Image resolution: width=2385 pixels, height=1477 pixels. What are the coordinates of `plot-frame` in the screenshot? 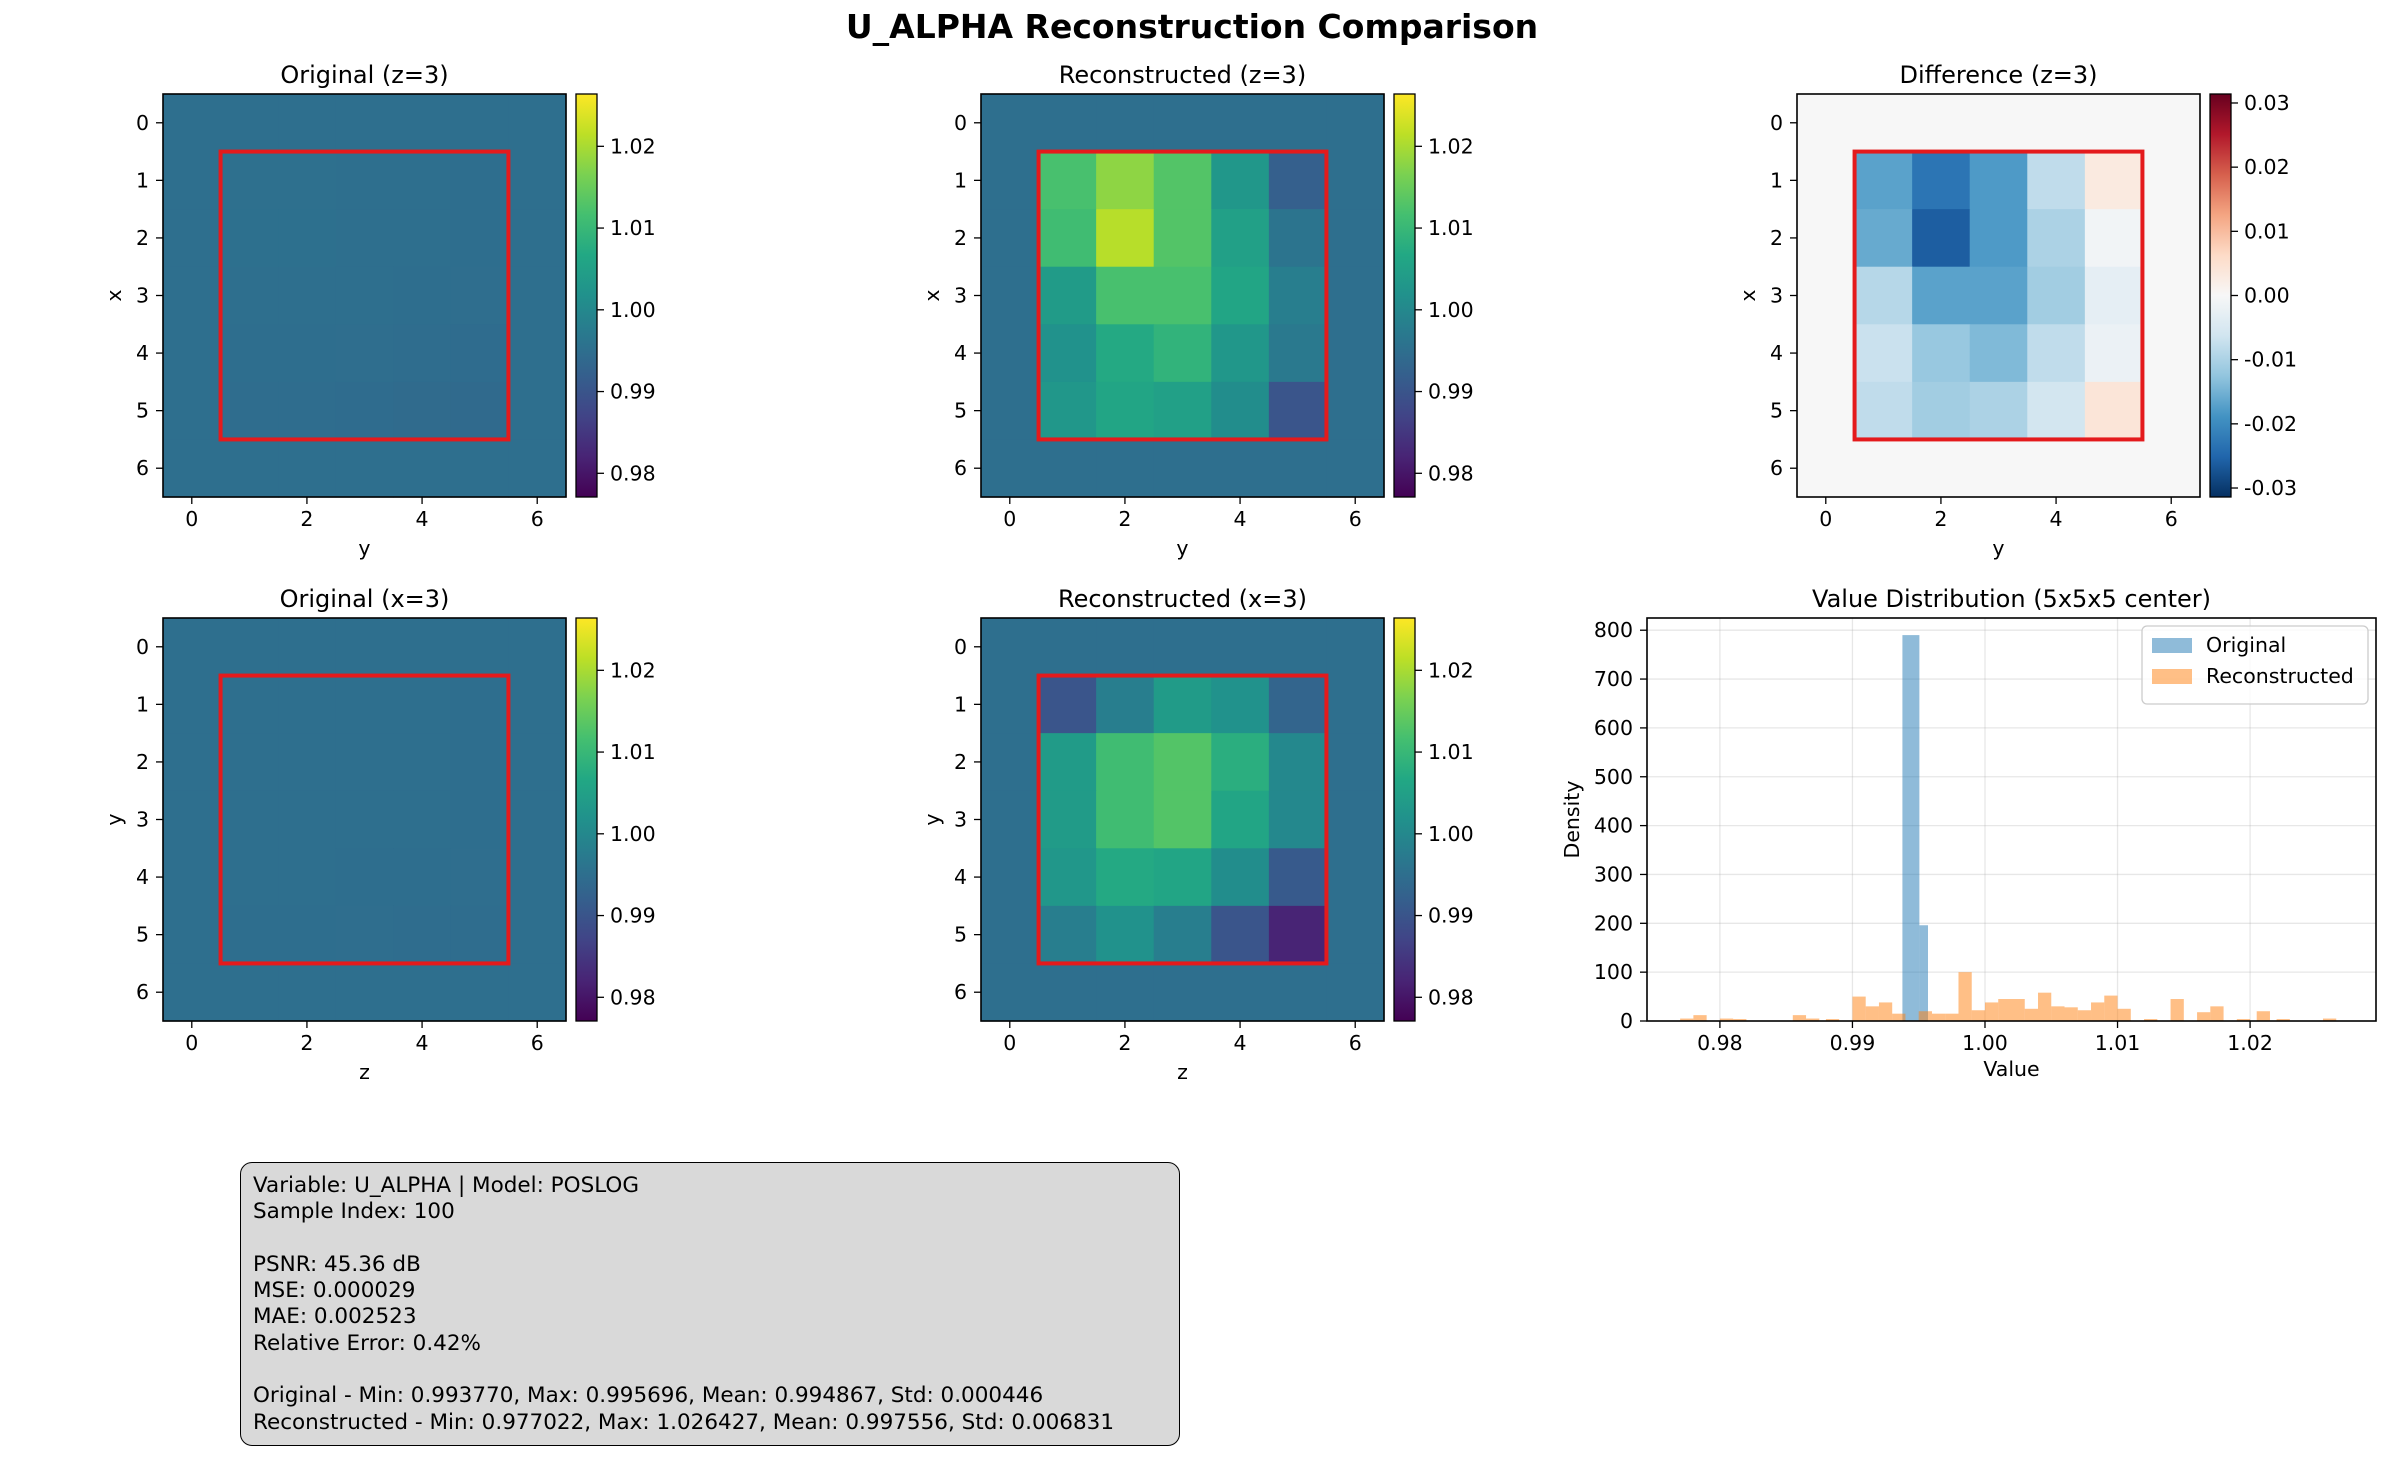 It's located at (2011, 819).